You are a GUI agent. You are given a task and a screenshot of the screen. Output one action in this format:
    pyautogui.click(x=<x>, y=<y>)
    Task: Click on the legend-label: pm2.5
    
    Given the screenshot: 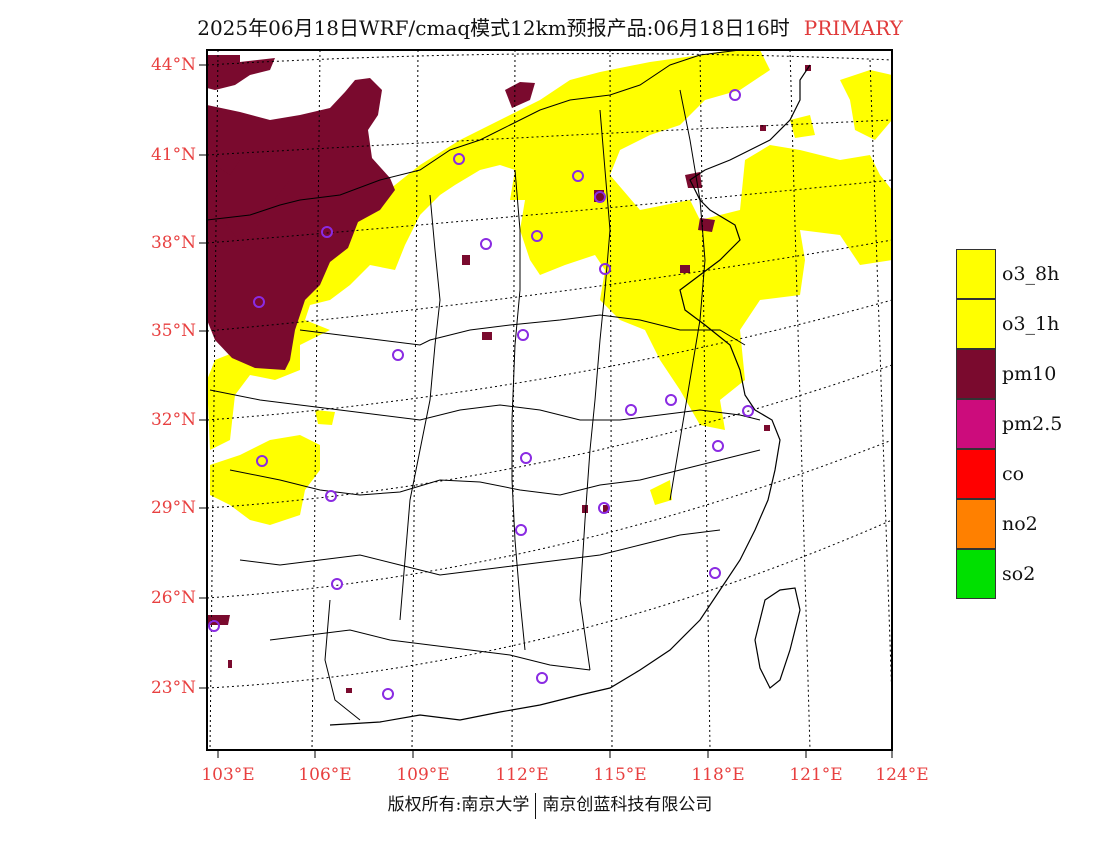 What is the action you would take?
    pyautogui.click(x=1032, y=424)
    